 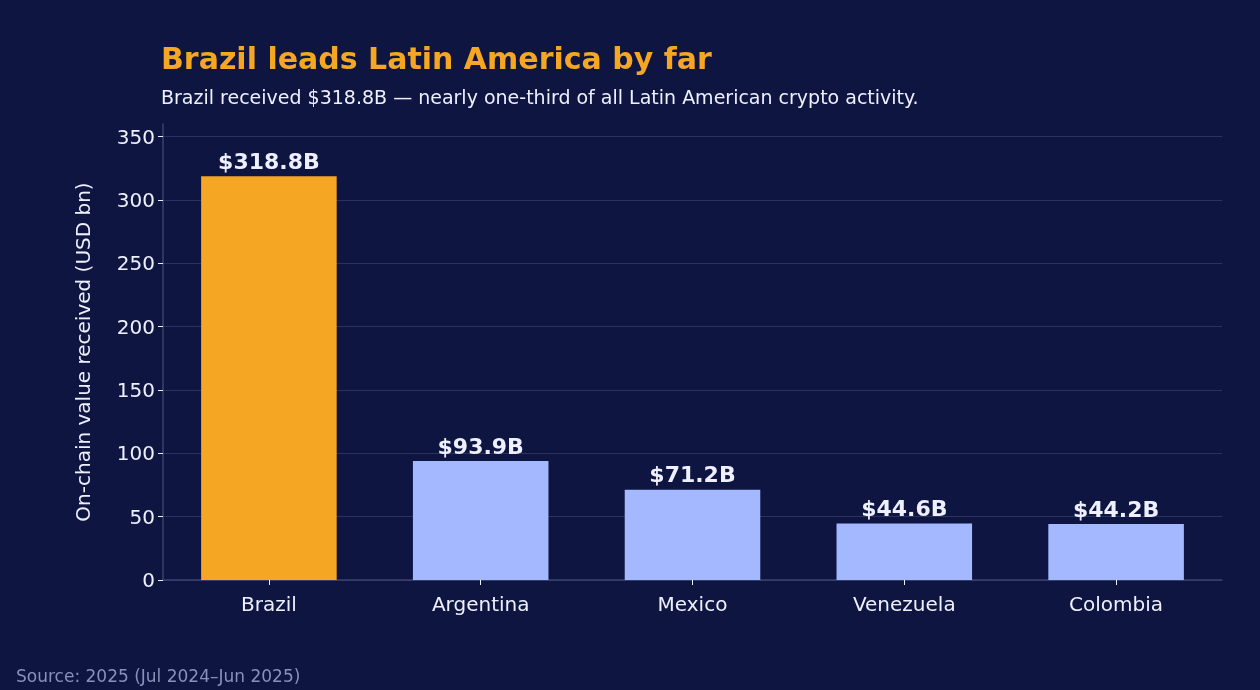 I want to click on x-tick-label: Venezuela, so click(x=904, y=604).